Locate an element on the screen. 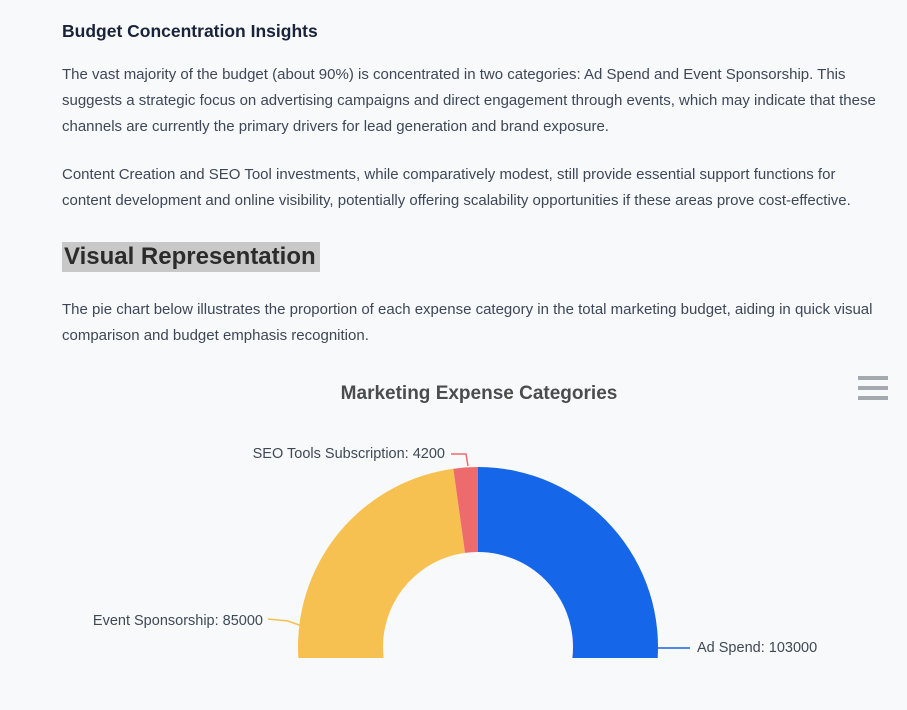  hamburger-menu-icon is located at coordinates (873, 388).